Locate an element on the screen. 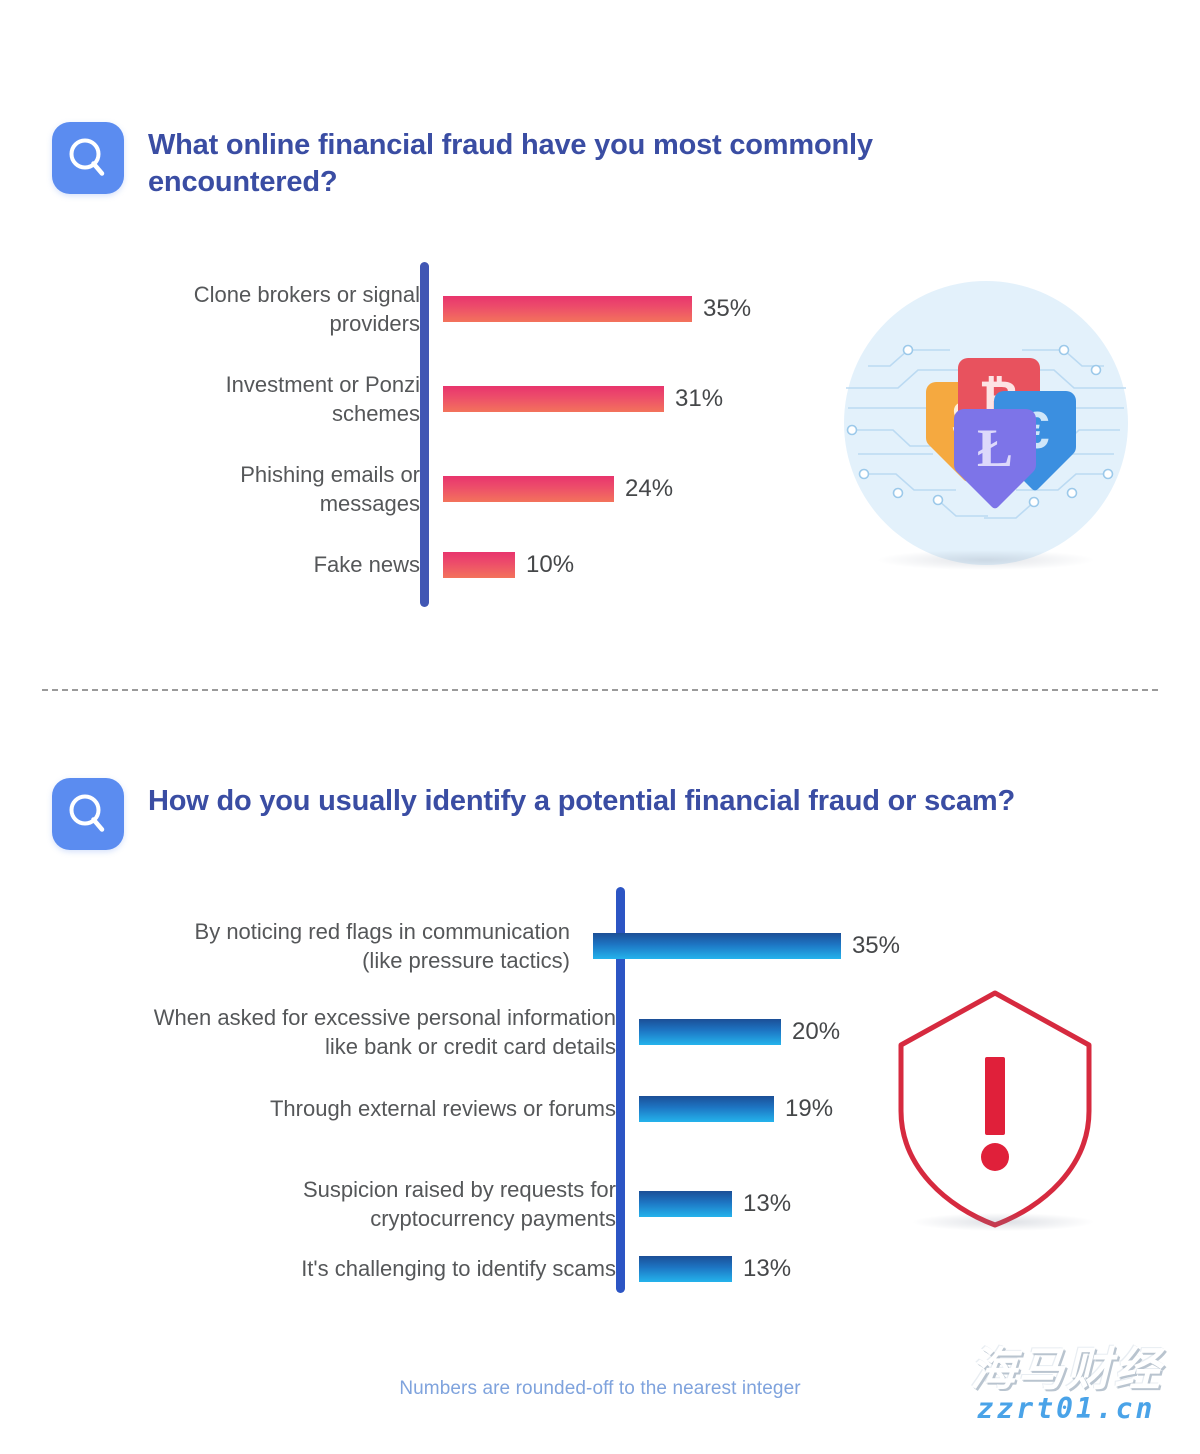  chart-2-row-3: Through external reviews or forums 19% is located at coordinates (450, 1108).